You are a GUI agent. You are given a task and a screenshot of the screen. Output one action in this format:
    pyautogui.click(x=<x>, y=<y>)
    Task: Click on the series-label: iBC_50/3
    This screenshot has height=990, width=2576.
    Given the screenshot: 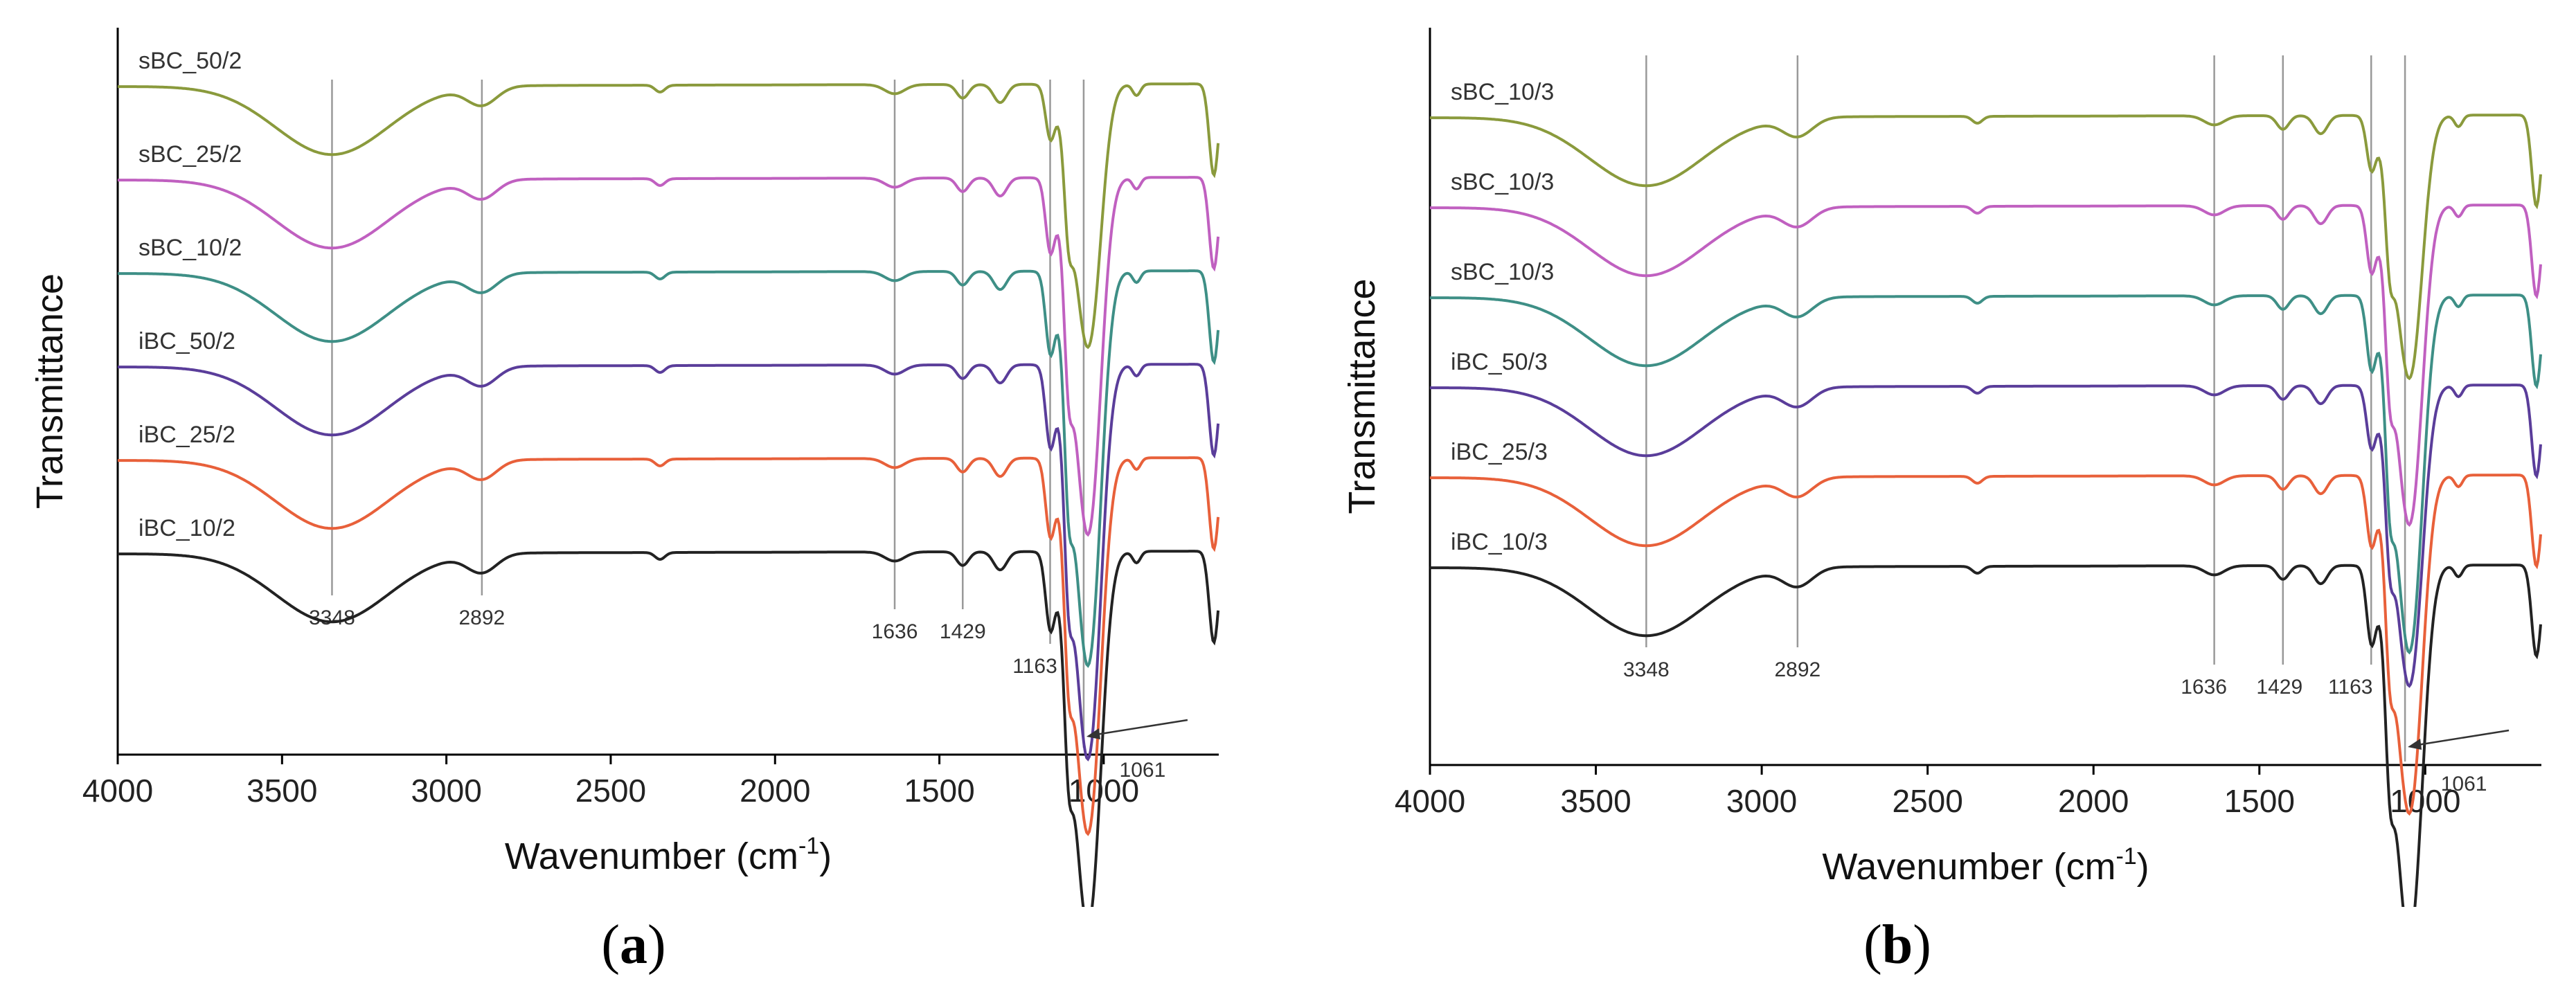 What is the action you would take?
    pyautogui.click(x=1499, y=362)
    